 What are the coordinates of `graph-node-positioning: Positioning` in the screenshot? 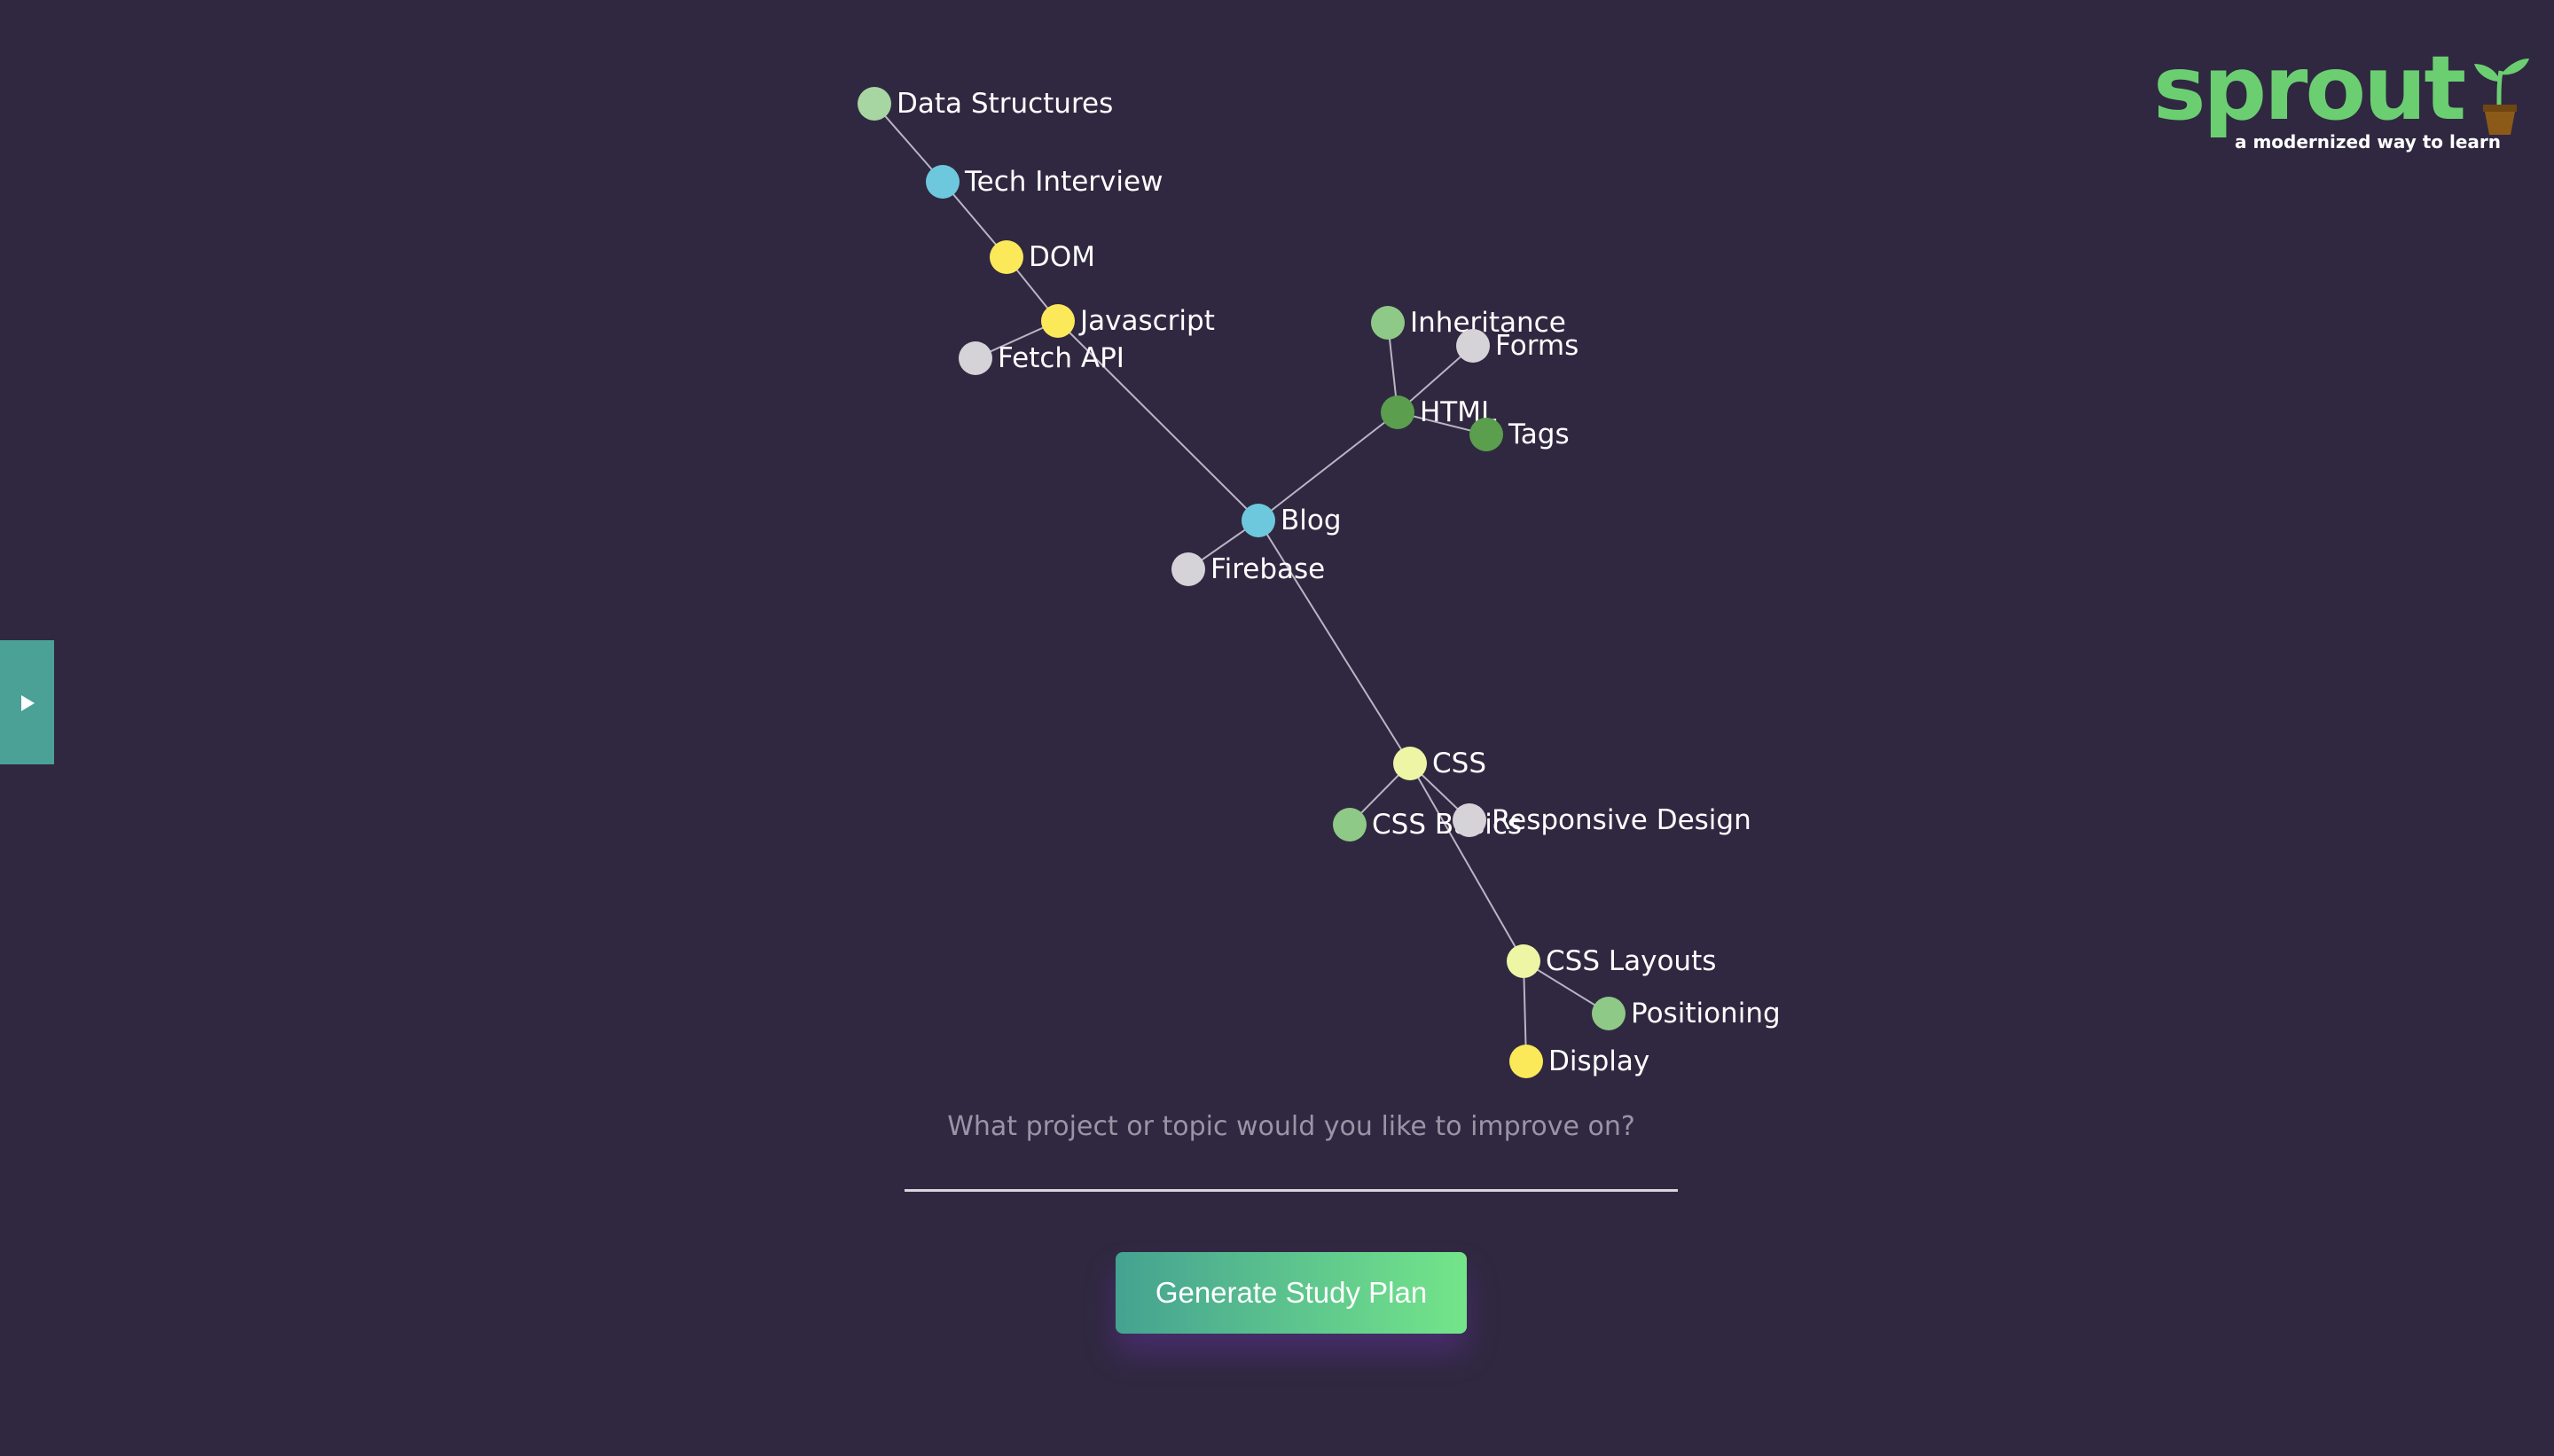 It's located at (1686, 1013).